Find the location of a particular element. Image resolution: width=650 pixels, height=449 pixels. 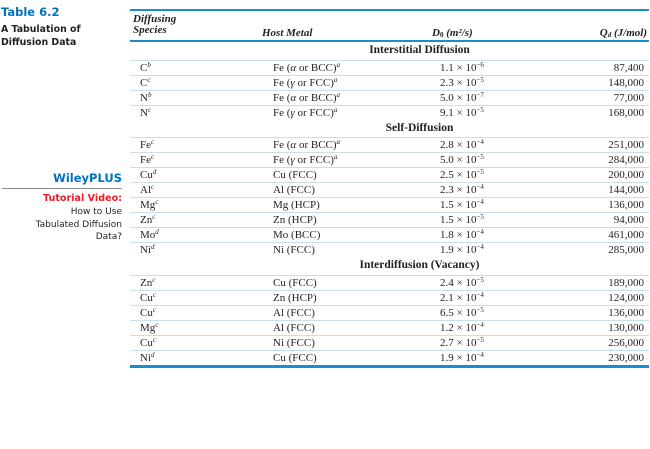

table-row: Mgc Al (FCC) 1.2 × 10−4 130,000 is located at coordinates (389, 327).